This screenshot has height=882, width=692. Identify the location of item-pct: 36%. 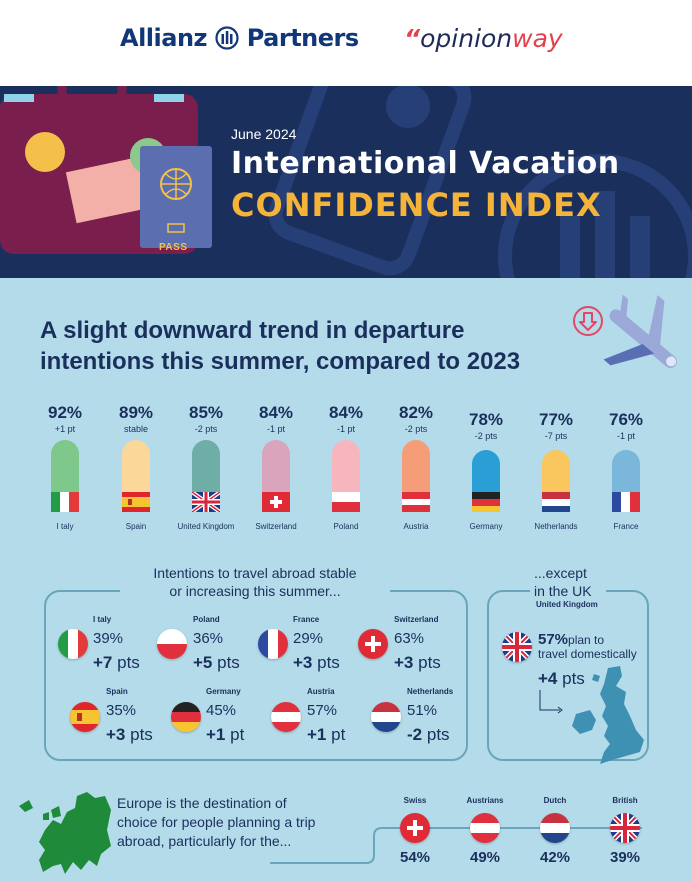
(208, 638).